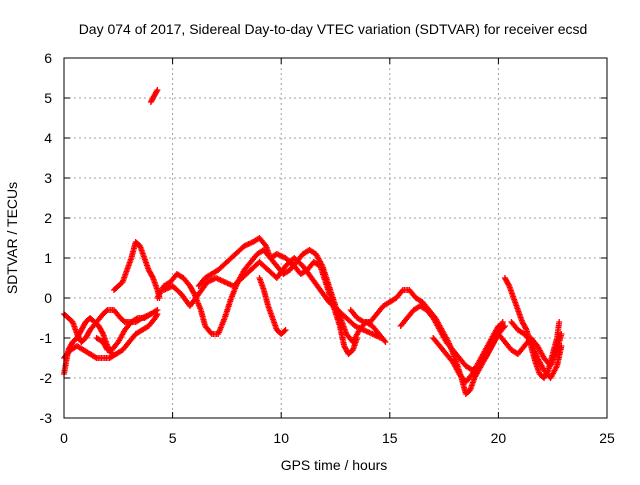 Image resolution: width=640 pixels, height=485 pixels. Describe the element at coordinates (48, 258) in the screenshot. I see `y-tick-label: 1` at that location.